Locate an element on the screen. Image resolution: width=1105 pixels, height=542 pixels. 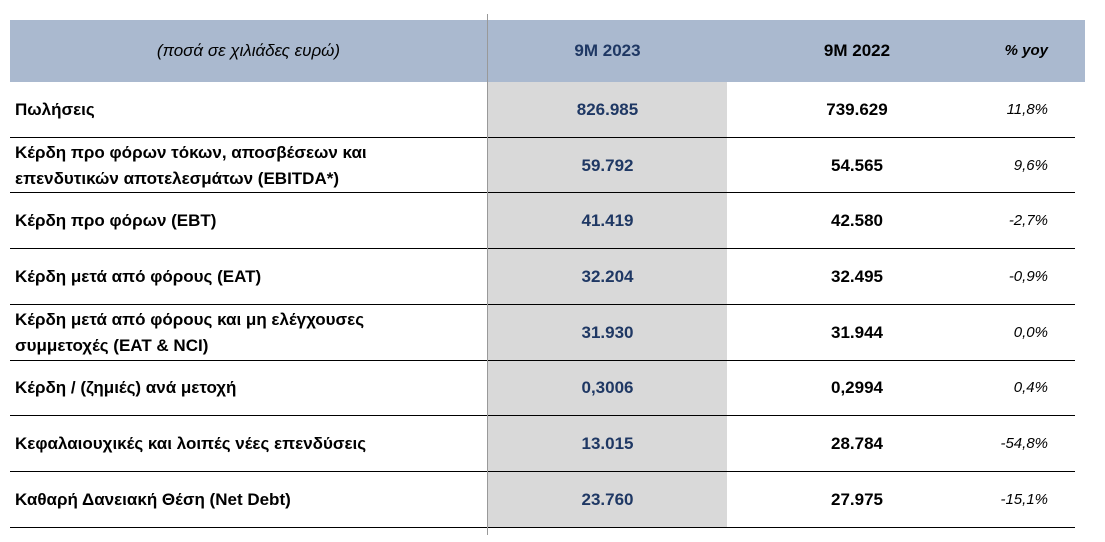
value-9m-2023: 23.760 is located at coordinates (607, 499).